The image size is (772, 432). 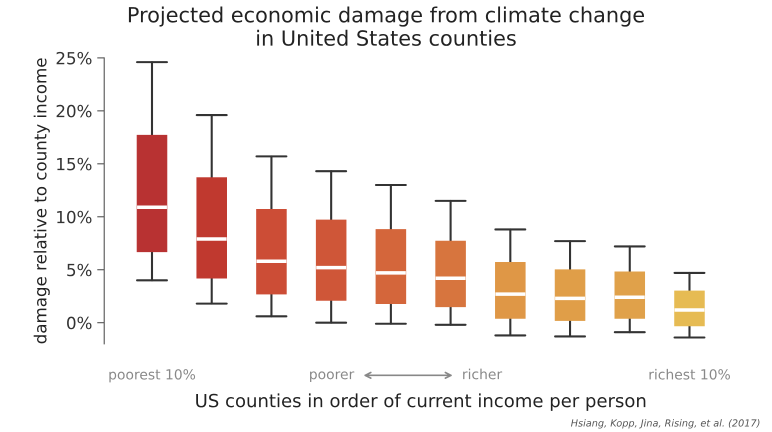 I want to click on y-tick-label: 5%, so click(x=79, y=270).